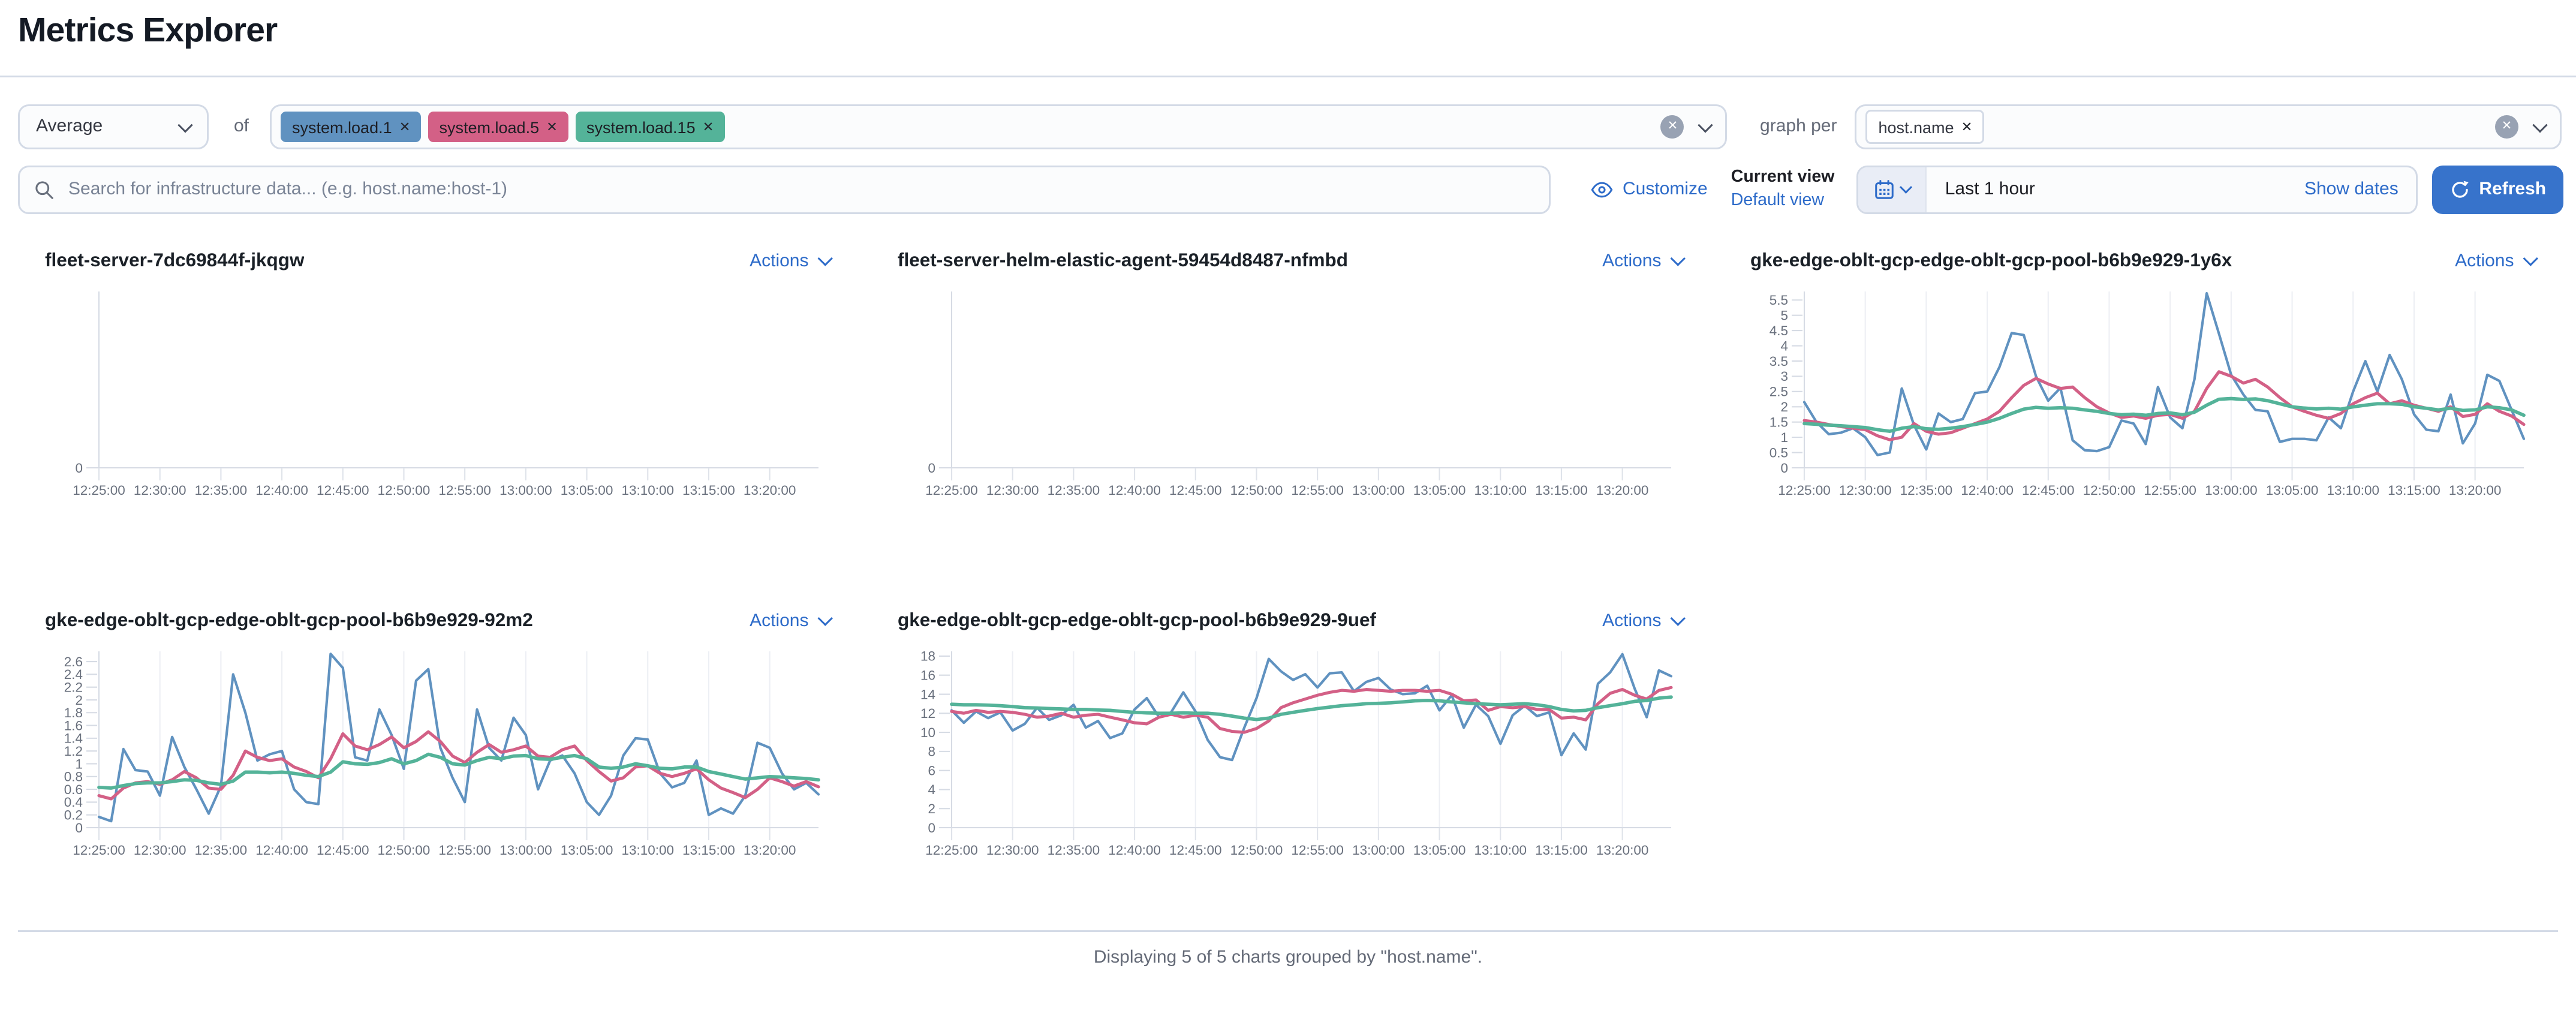  I want to click on svg-text: 4.5, so click(1779, 330).